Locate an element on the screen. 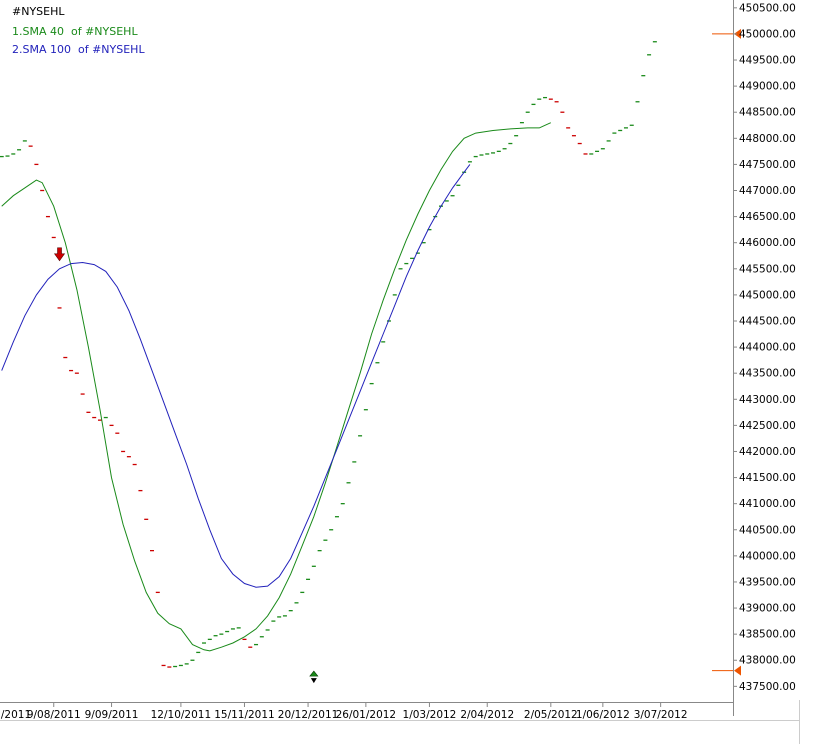 This screenshot has height=744, width=837. y-tick-label: 443500.00 is located at coordinates (767, 374).